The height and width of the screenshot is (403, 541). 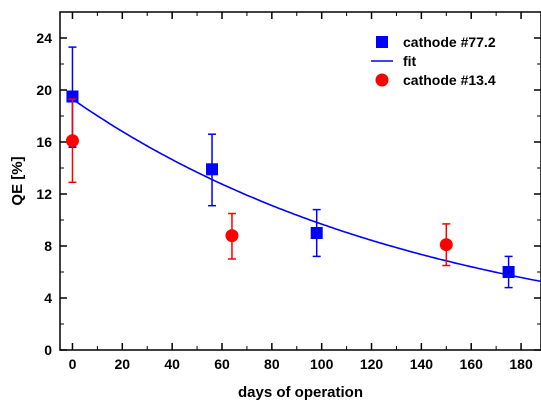 What do you see at coordinates (44, 90) in the screenshot?
I see `y-tick-label: 20` at bounding box center [44, 90].